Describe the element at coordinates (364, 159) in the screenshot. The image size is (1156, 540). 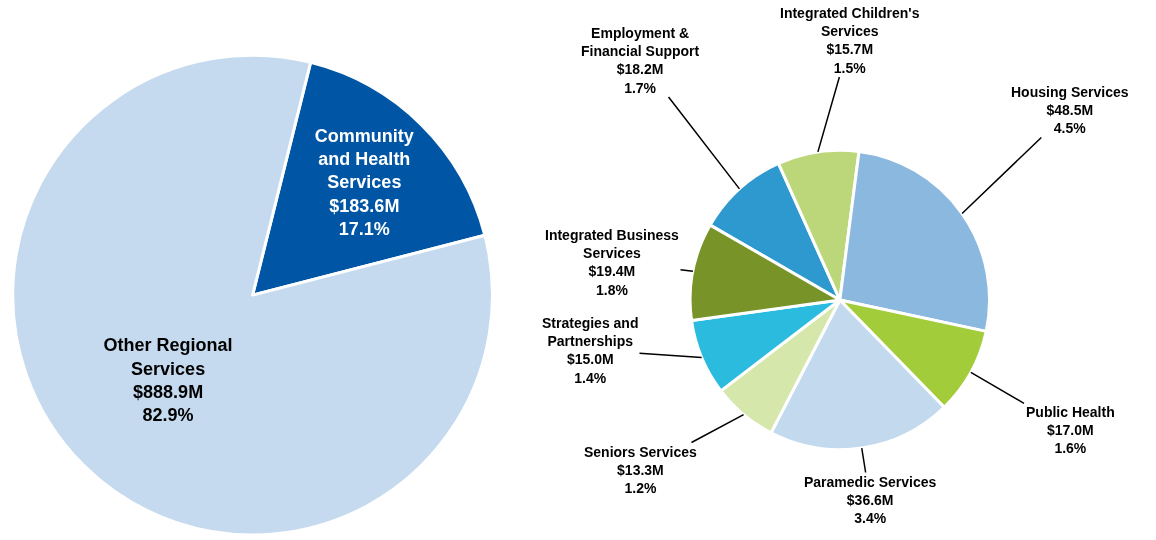
I see `slice-label: Community and Health Services` at that location.